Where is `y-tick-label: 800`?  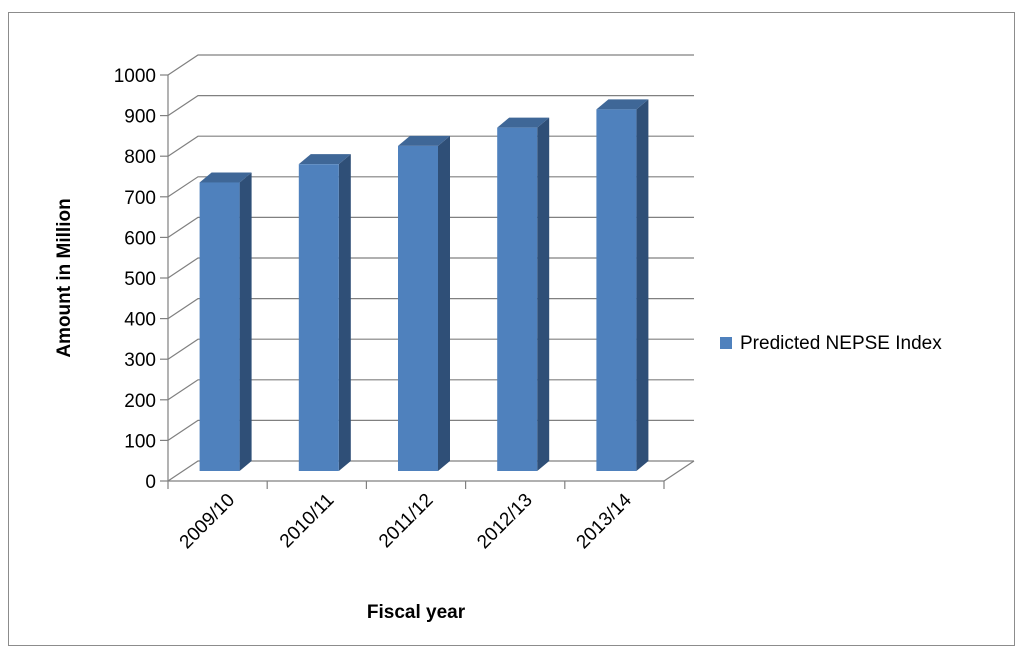 y-tick-label: 800 is located at coordinates (140, 157).